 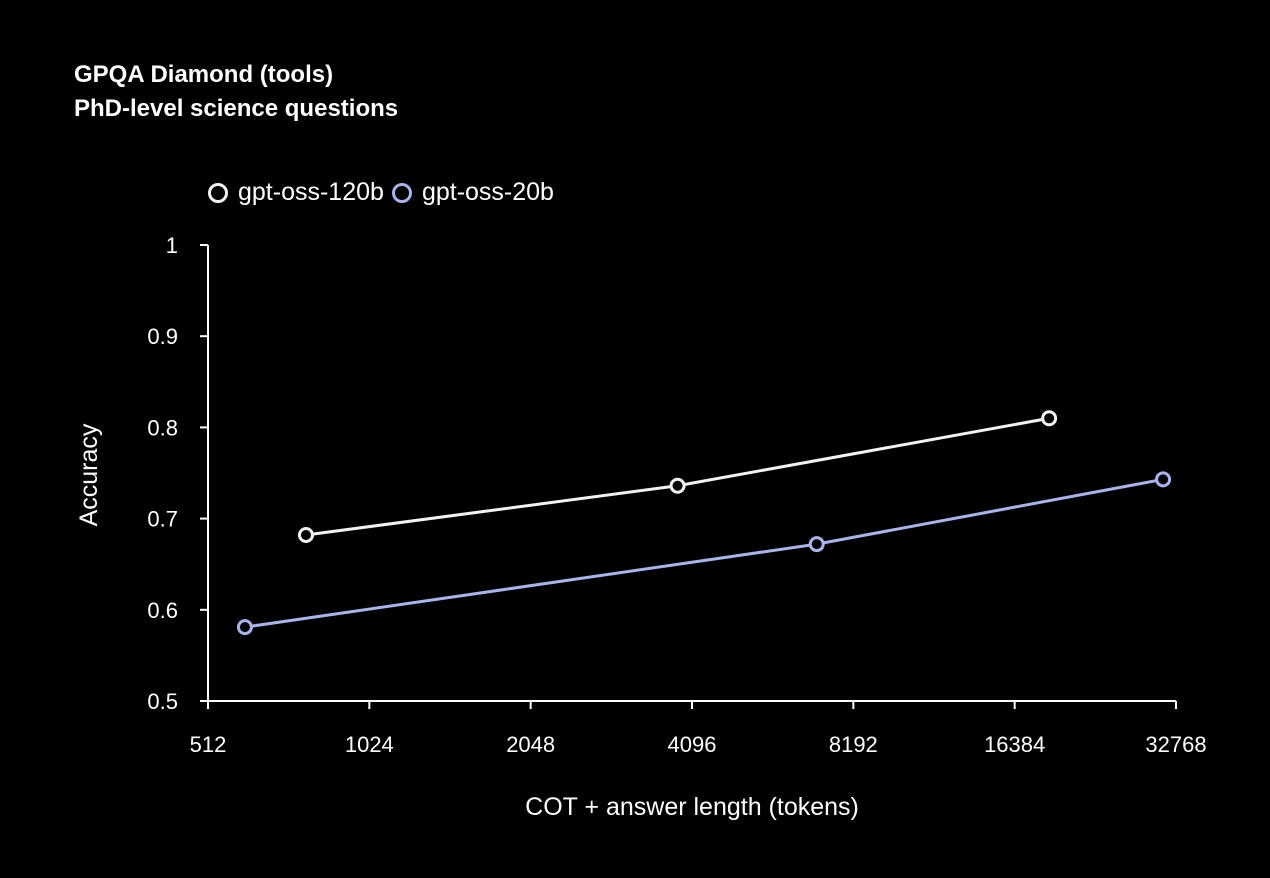 I want to click on y-tick-label: 0.6, so click(x=162, y=610).